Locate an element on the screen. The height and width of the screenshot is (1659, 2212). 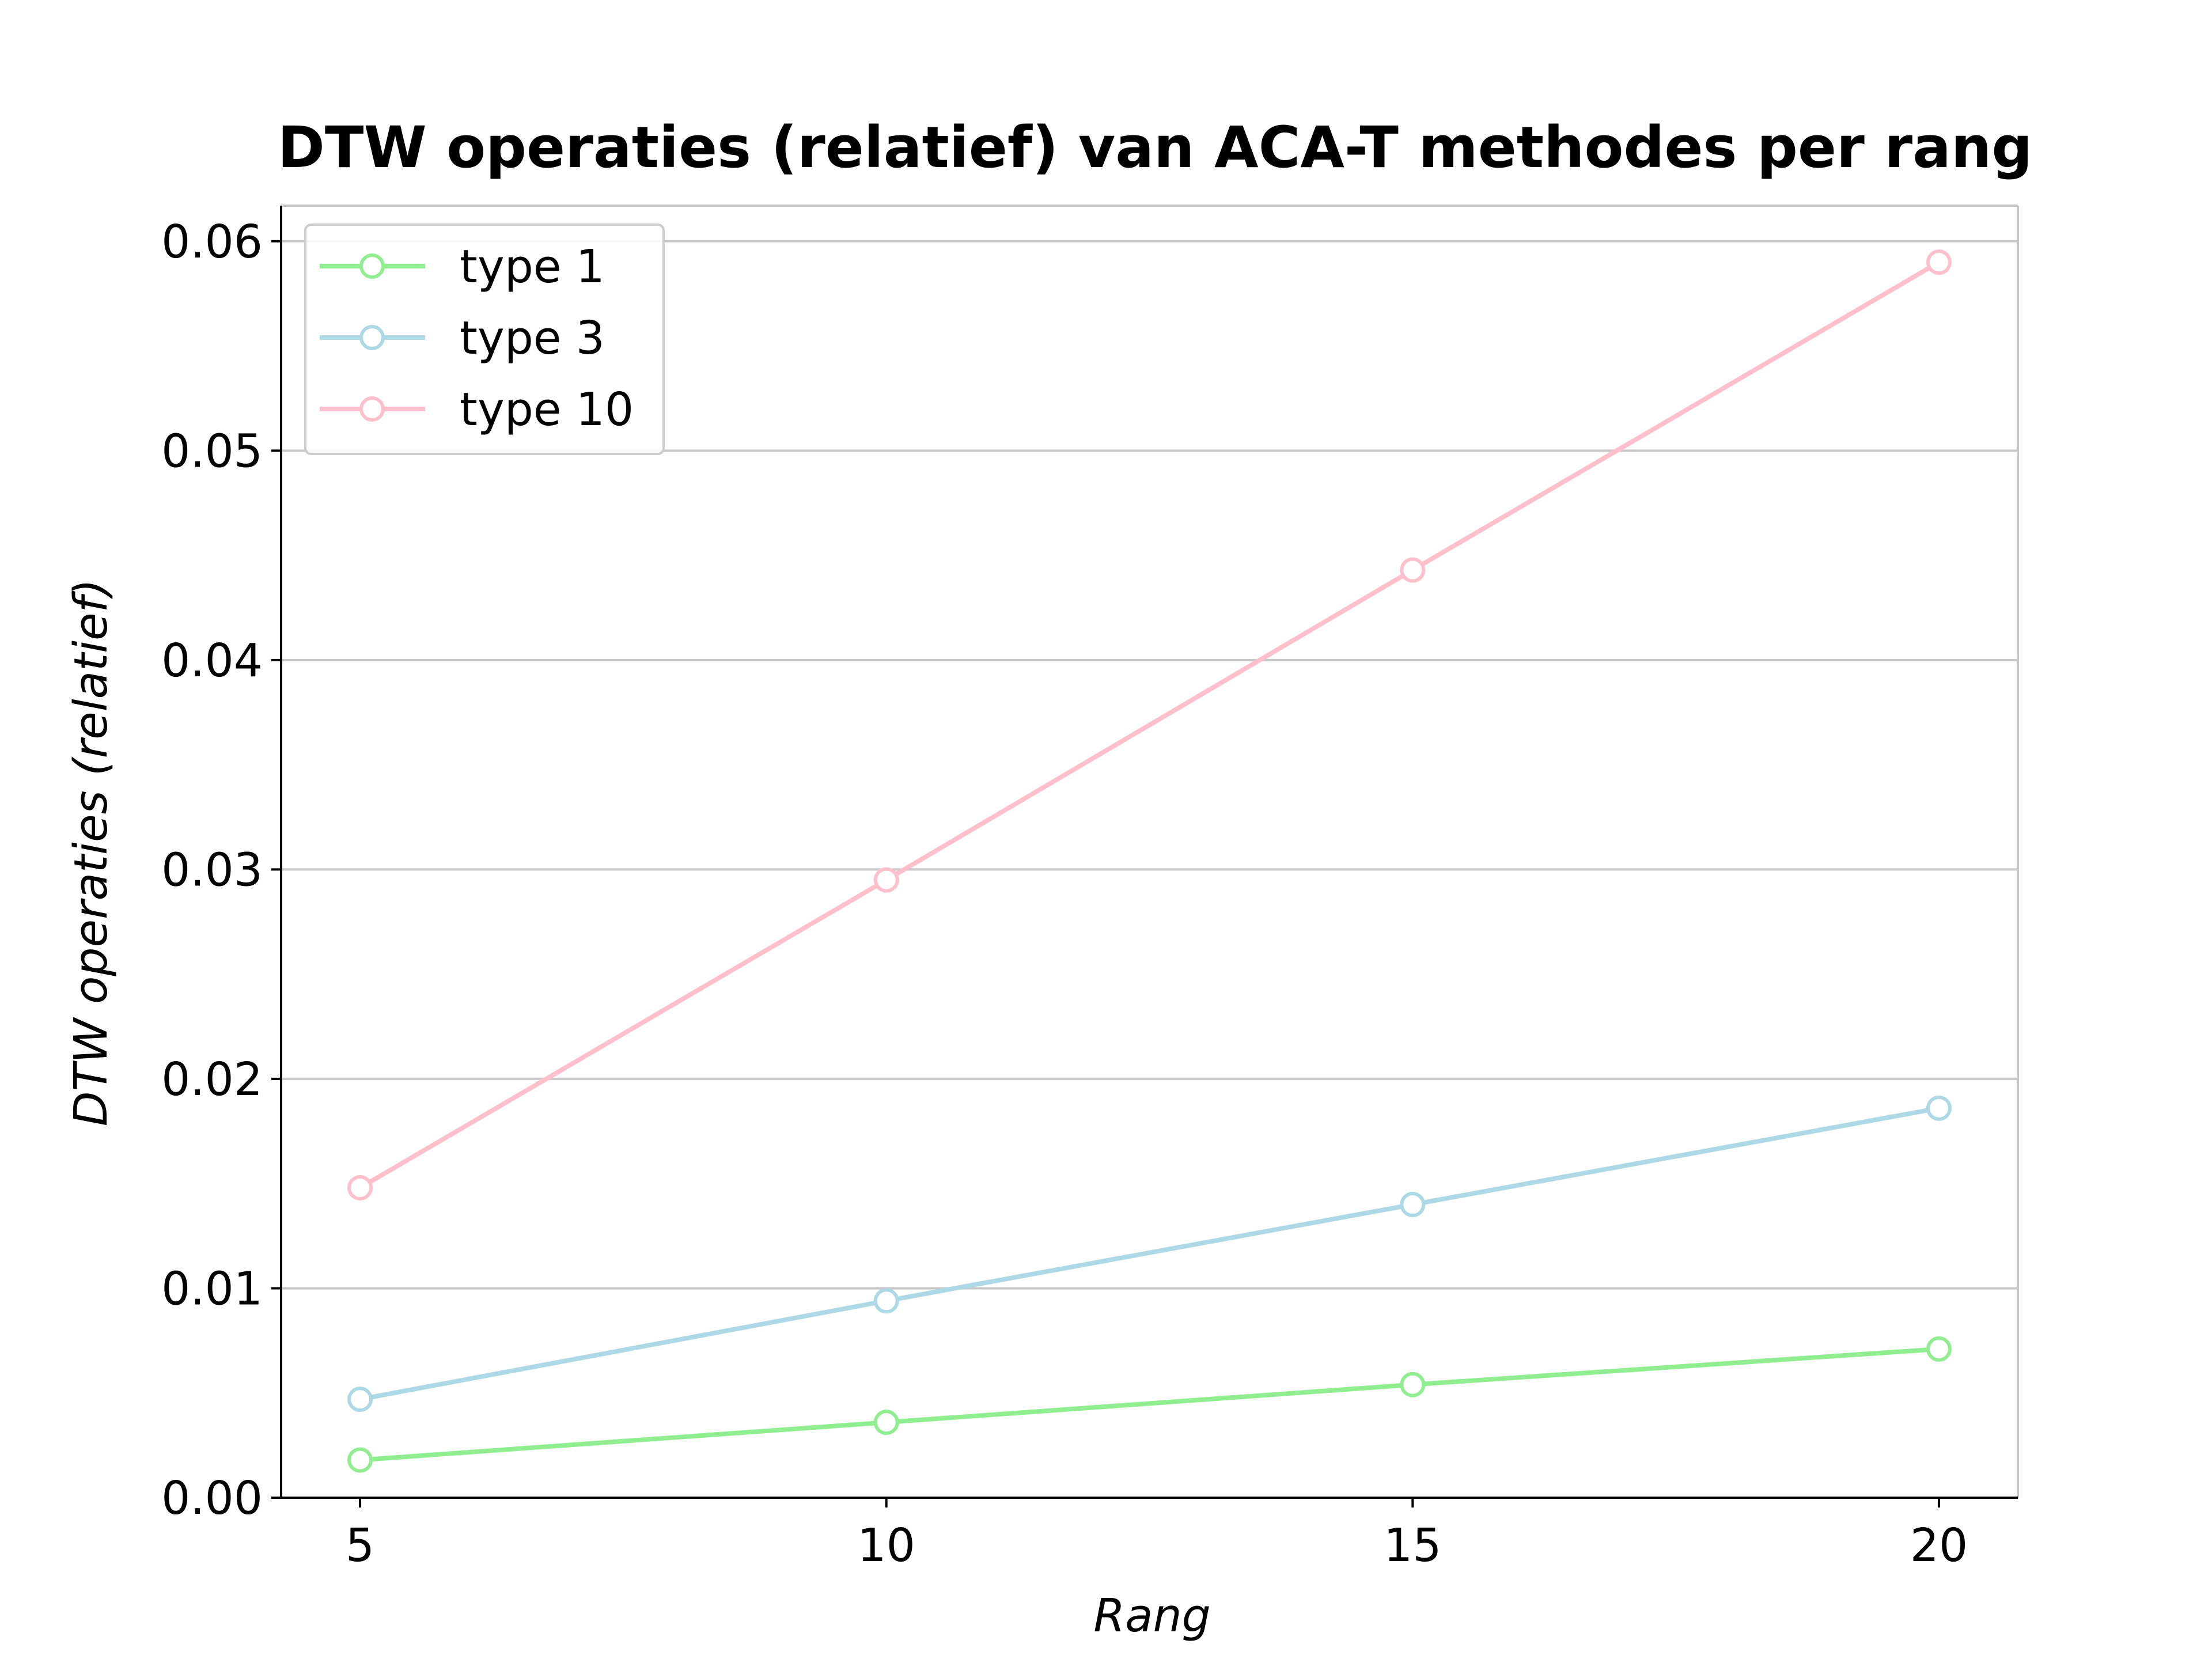
x-tick-label-2: 15 is located at coordinates (1413, 1545).